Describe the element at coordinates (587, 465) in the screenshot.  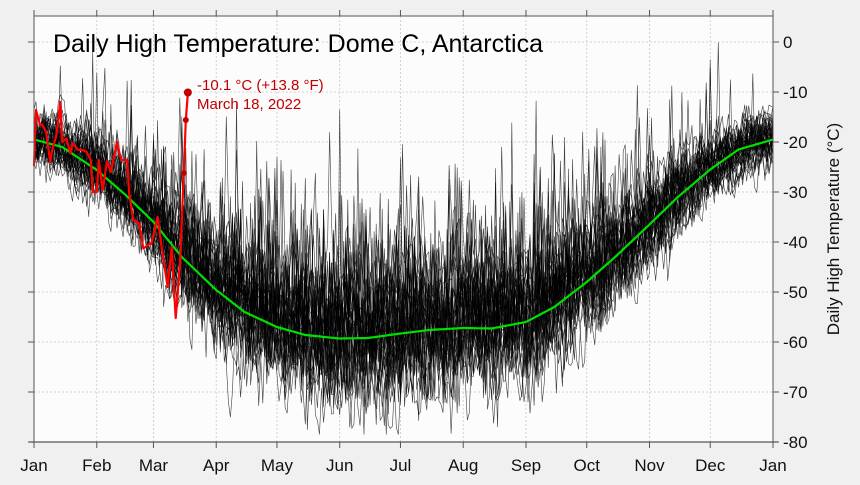
I see `x-tick-label: Oct` at that location.